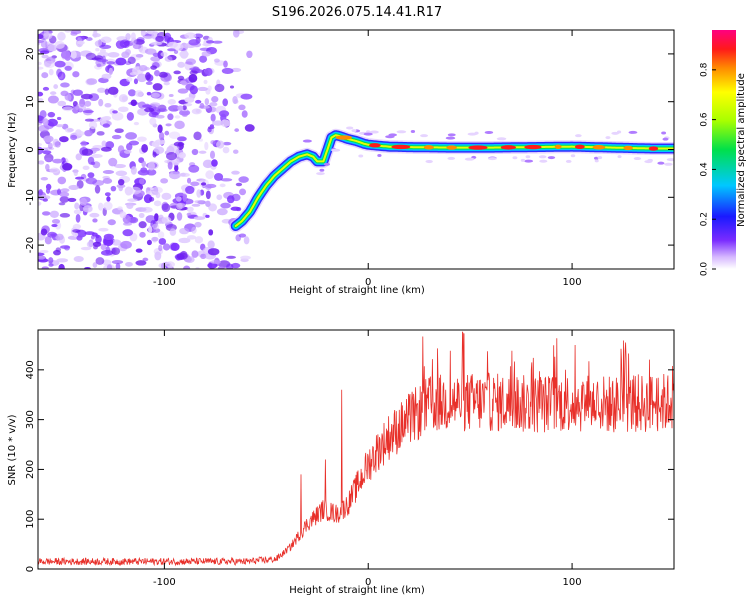 The image size is (750, 600). I want to click on snr-x-tick-label: -100, so click(164, 582).